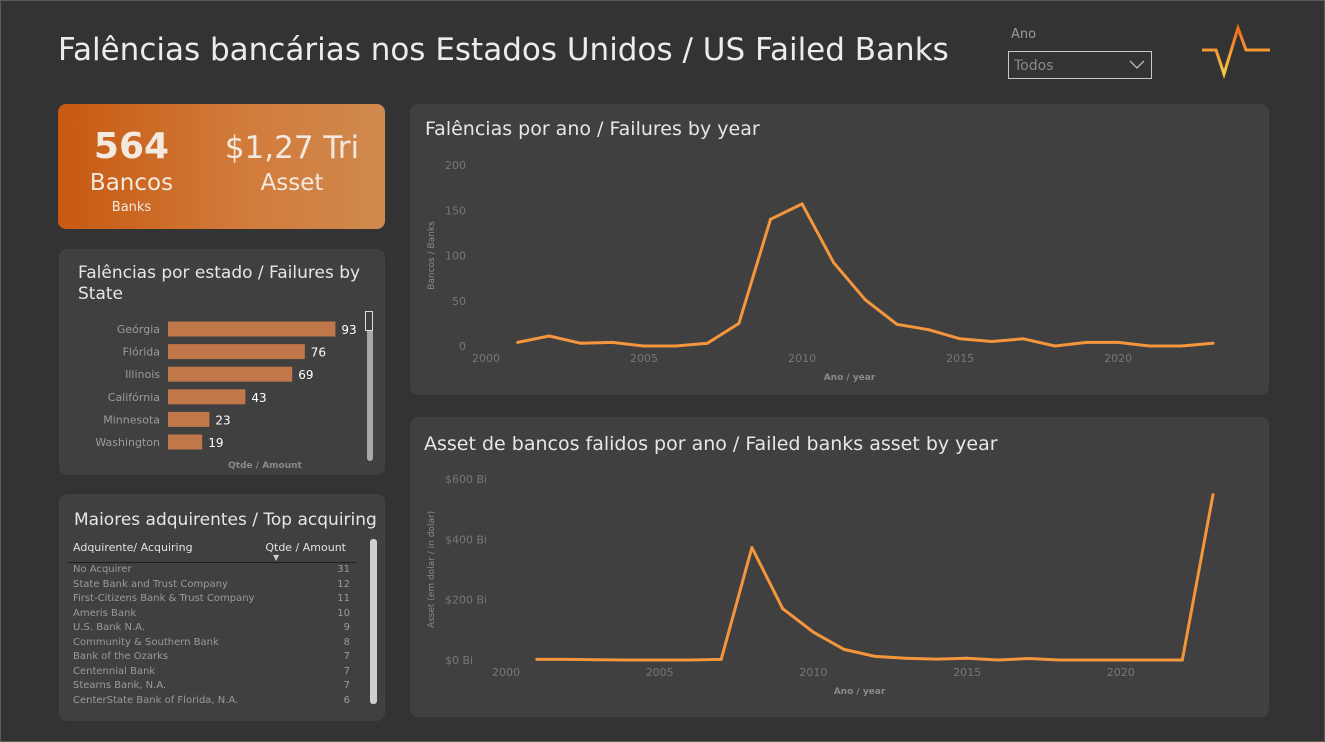 This screenshot has width=1325, height=742. Describe the element at coordinates (960, 358) in the screenshot. I see `x-tick-label: 2015` at that location.